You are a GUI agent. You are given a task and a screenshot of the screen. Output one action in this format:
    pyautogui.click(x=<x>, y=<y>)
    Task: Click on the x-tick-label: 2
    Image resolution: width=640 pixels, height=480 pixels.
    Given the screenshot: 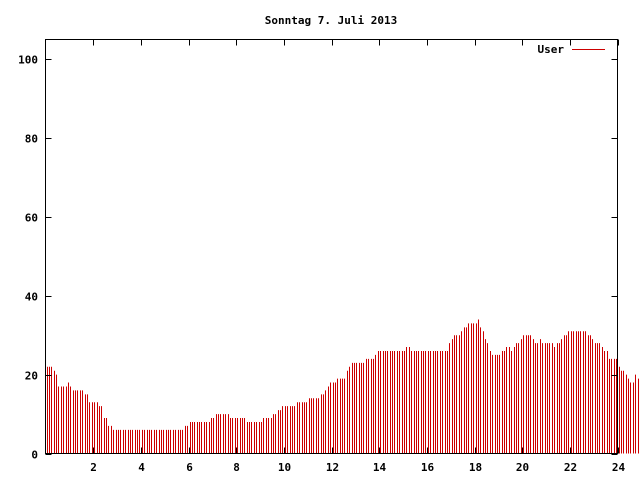 What is the action you would take?
    pyautogui.click(x=93, y=467)
    